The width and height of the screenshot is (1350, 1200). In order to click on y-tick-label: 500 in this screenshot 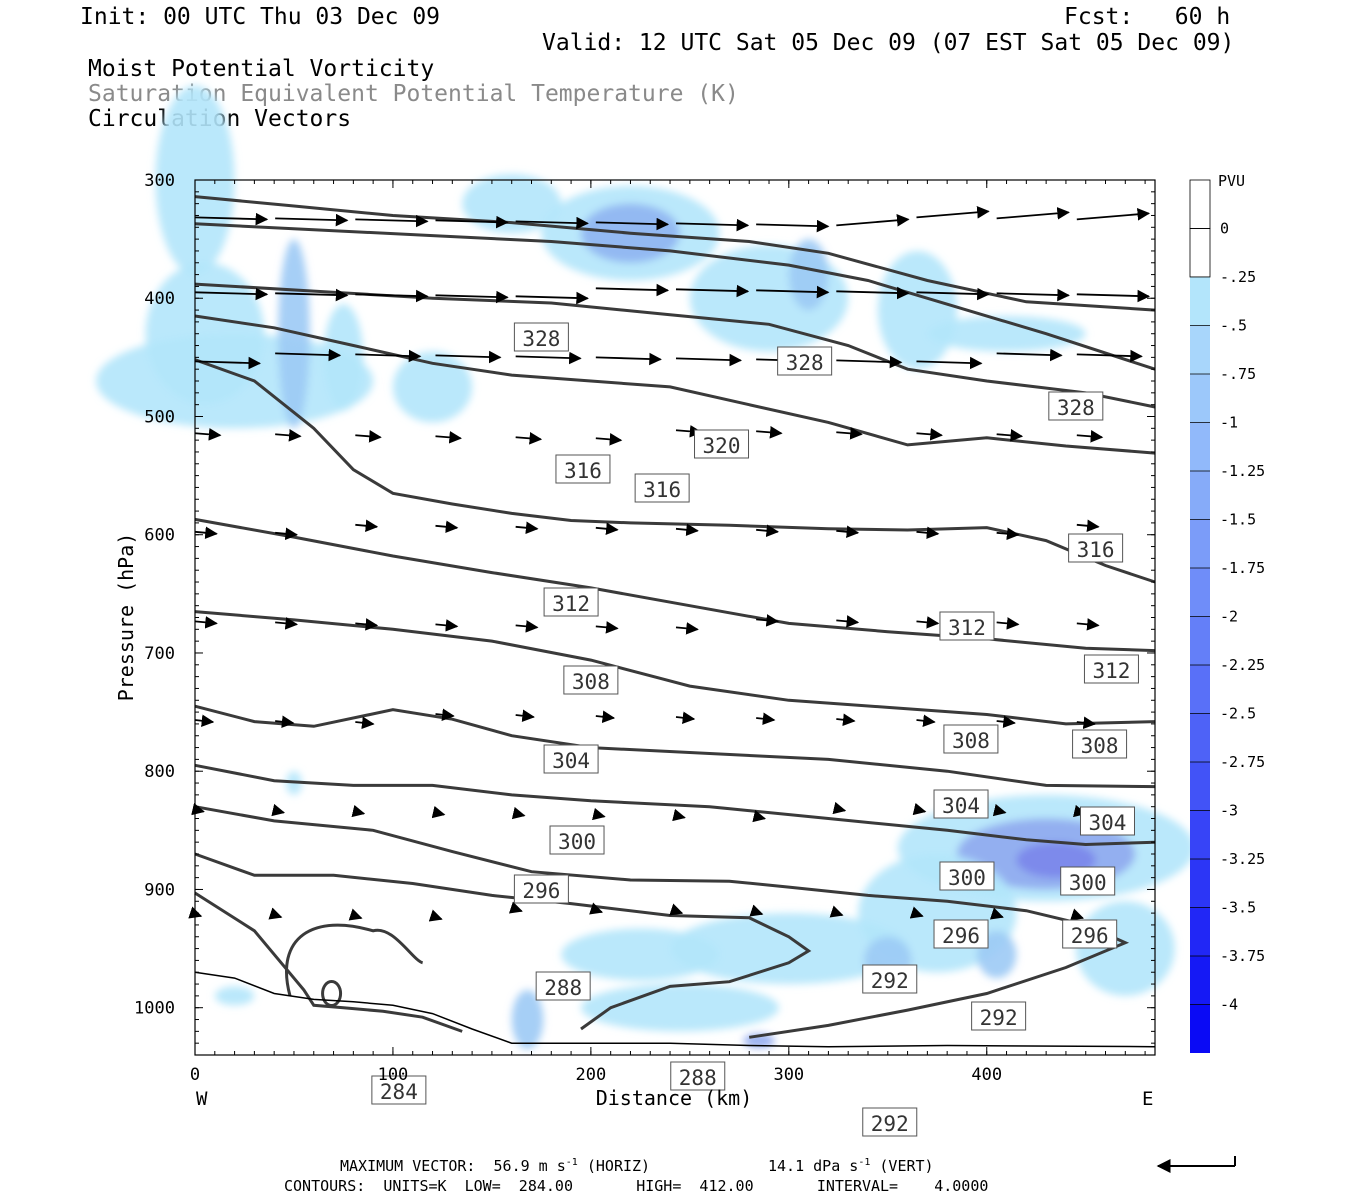, I will do `click(159, 417)`.